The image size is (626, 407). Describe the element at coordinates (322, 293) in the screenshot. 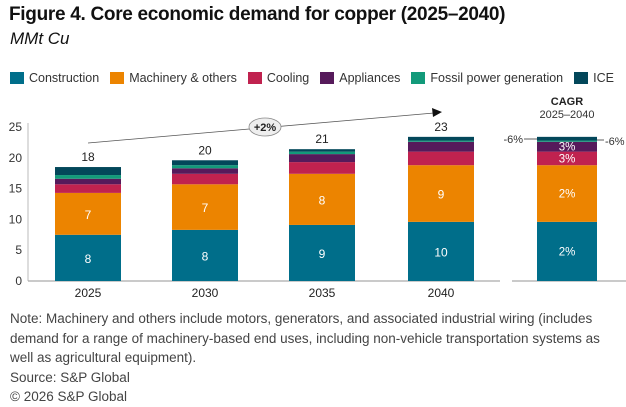

I see `x-tick-label: 2035` at that location.